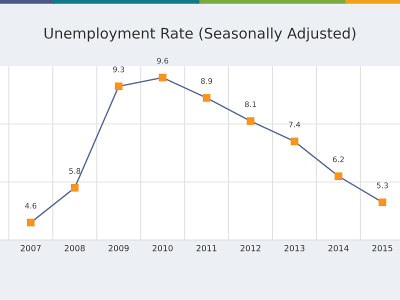 The image size is (400, 300). I want to click on x-tick-label: 2014, so click(338, 248).